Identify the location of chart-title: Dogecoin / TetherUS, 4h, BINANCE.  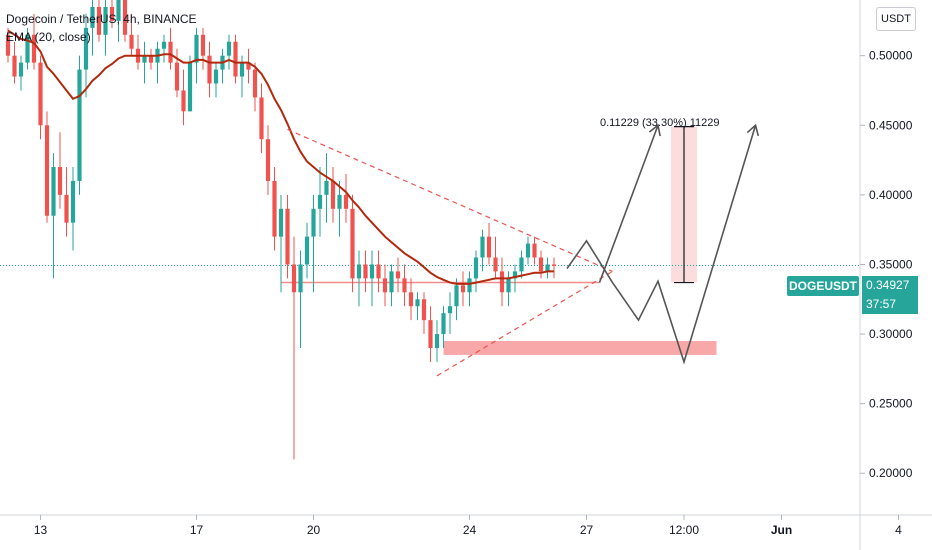
(101, 19).